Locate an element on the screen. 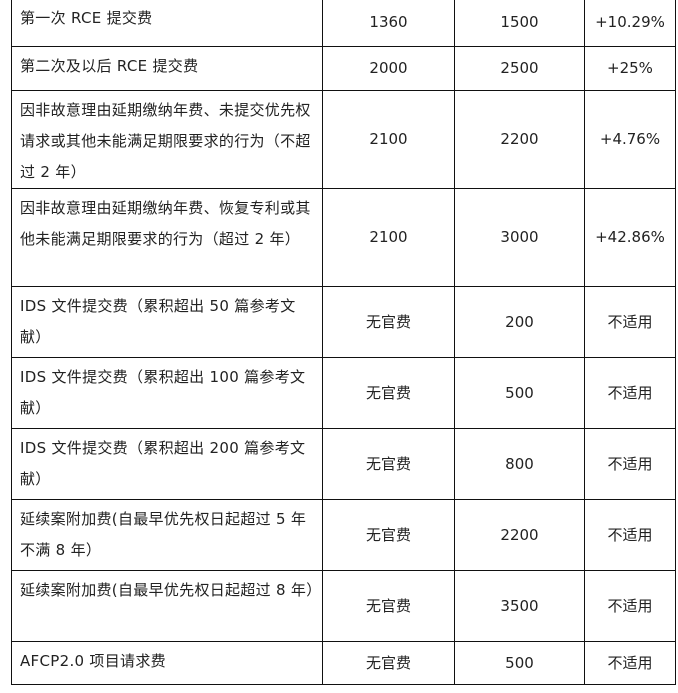 This screenshot has width=678, height=693. change-cell: +25% is located at coordinates (630, 68).